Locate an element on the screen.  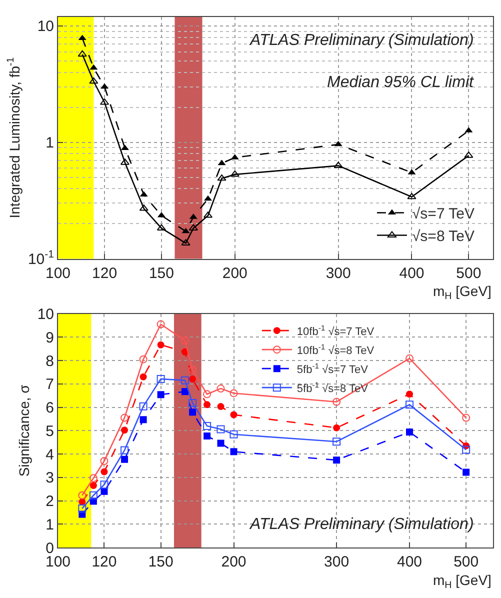
y-axis-title: Significance, σ is located at coordinates (24, 430).